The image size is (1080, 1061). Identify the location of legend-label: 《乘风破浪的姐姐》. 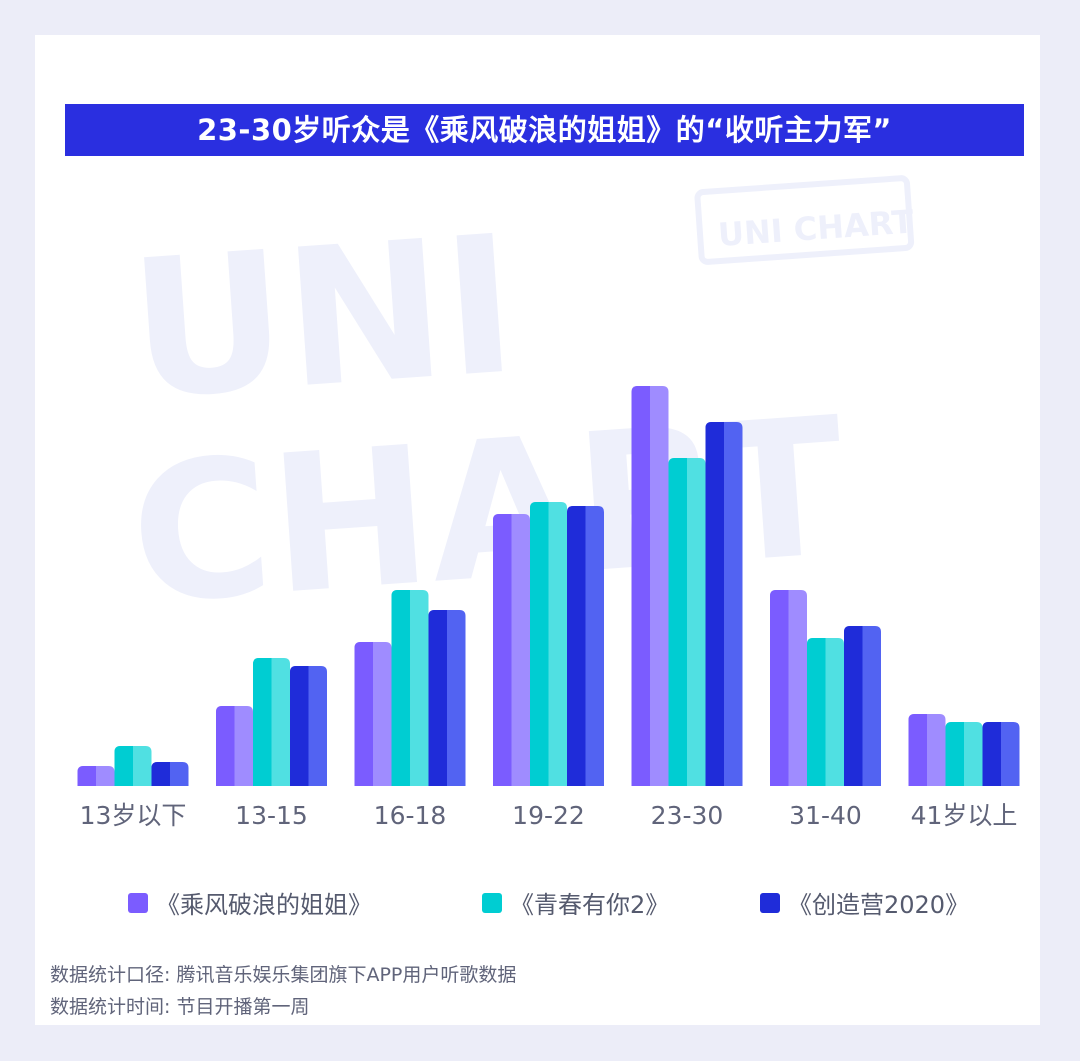
(264, 905).